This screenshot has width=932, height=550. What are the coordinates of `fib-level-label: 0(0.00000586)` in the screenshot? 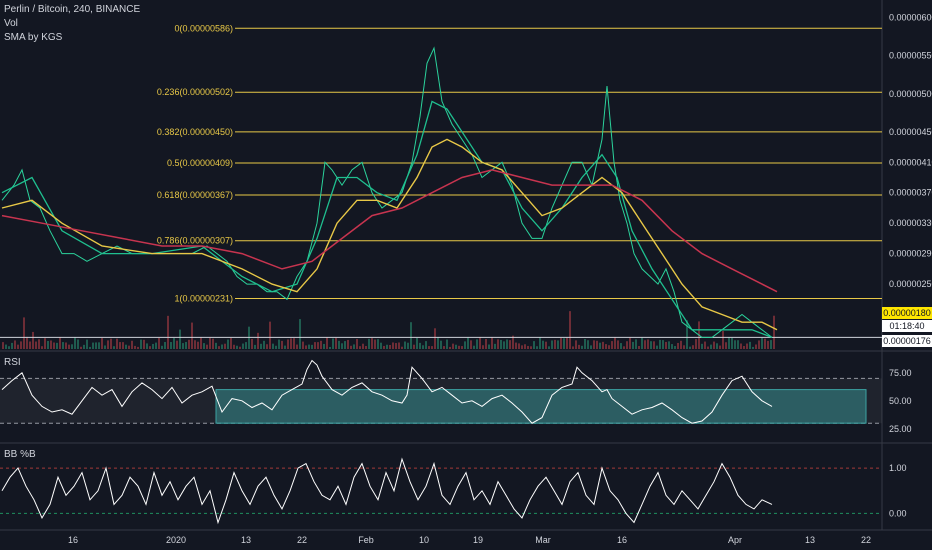 It's located at (203, 28).